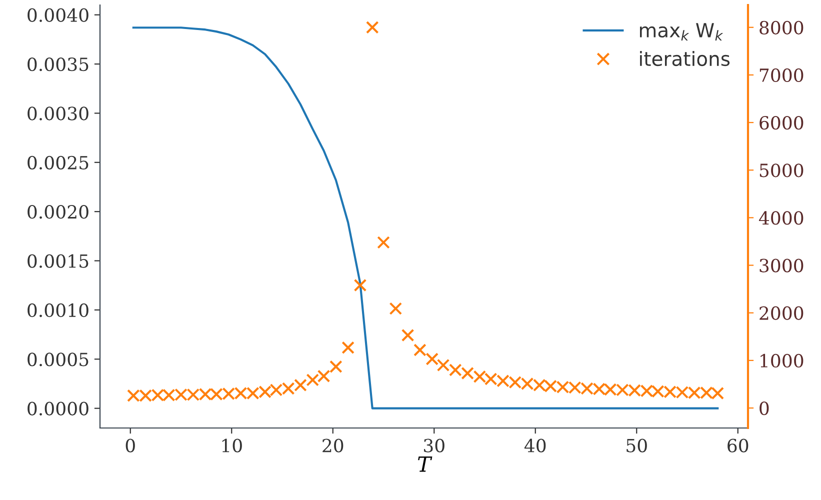  I want to click on y2-tick-label: 6000, so click(782, 123).